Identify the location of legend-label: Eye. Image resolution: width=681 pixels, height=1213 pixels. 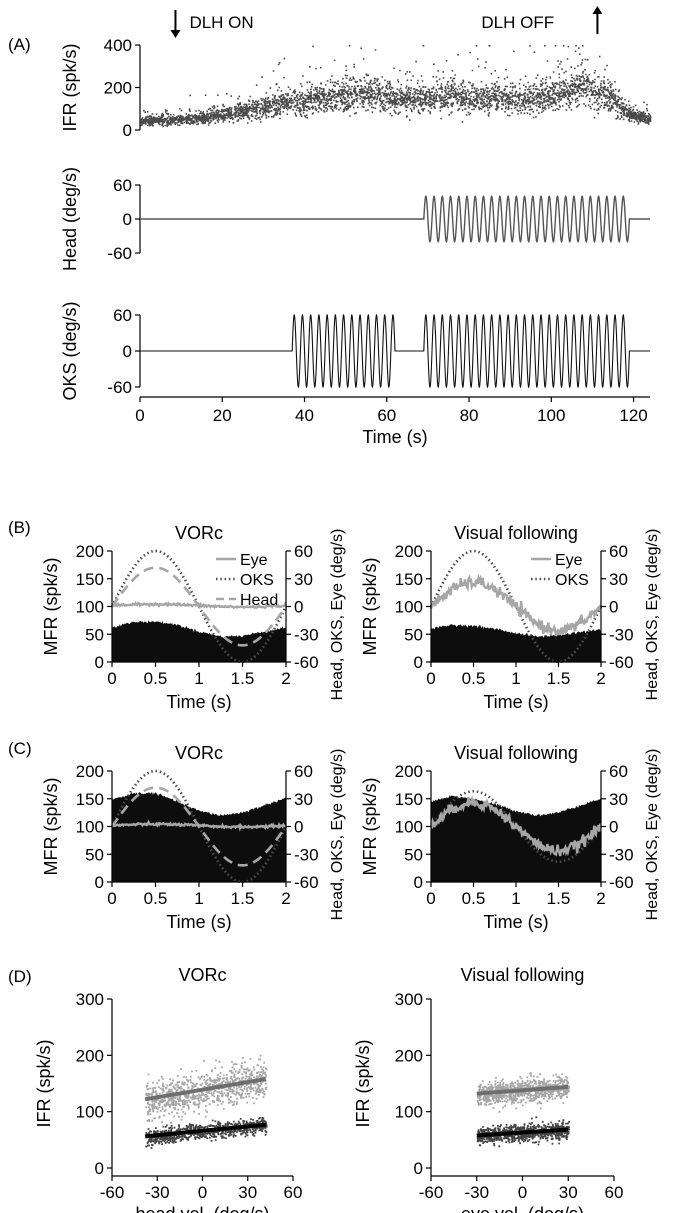
(569, 560).